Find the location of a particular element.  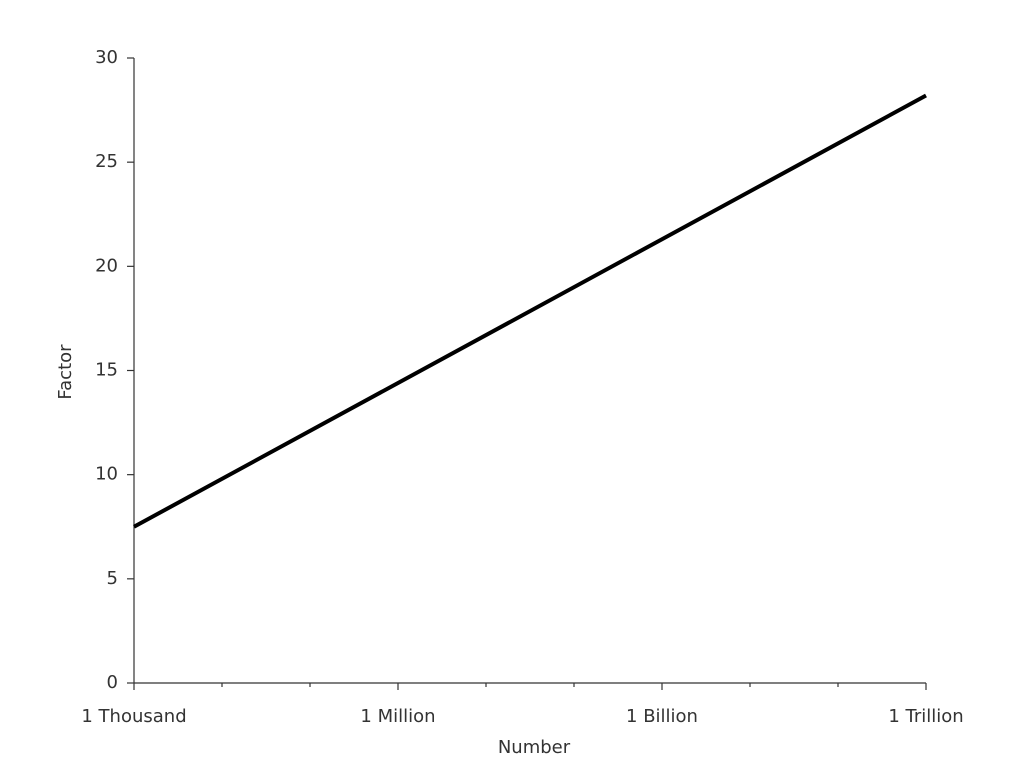

x-tick-label: 1 Million is located at coordinates (397, 716).